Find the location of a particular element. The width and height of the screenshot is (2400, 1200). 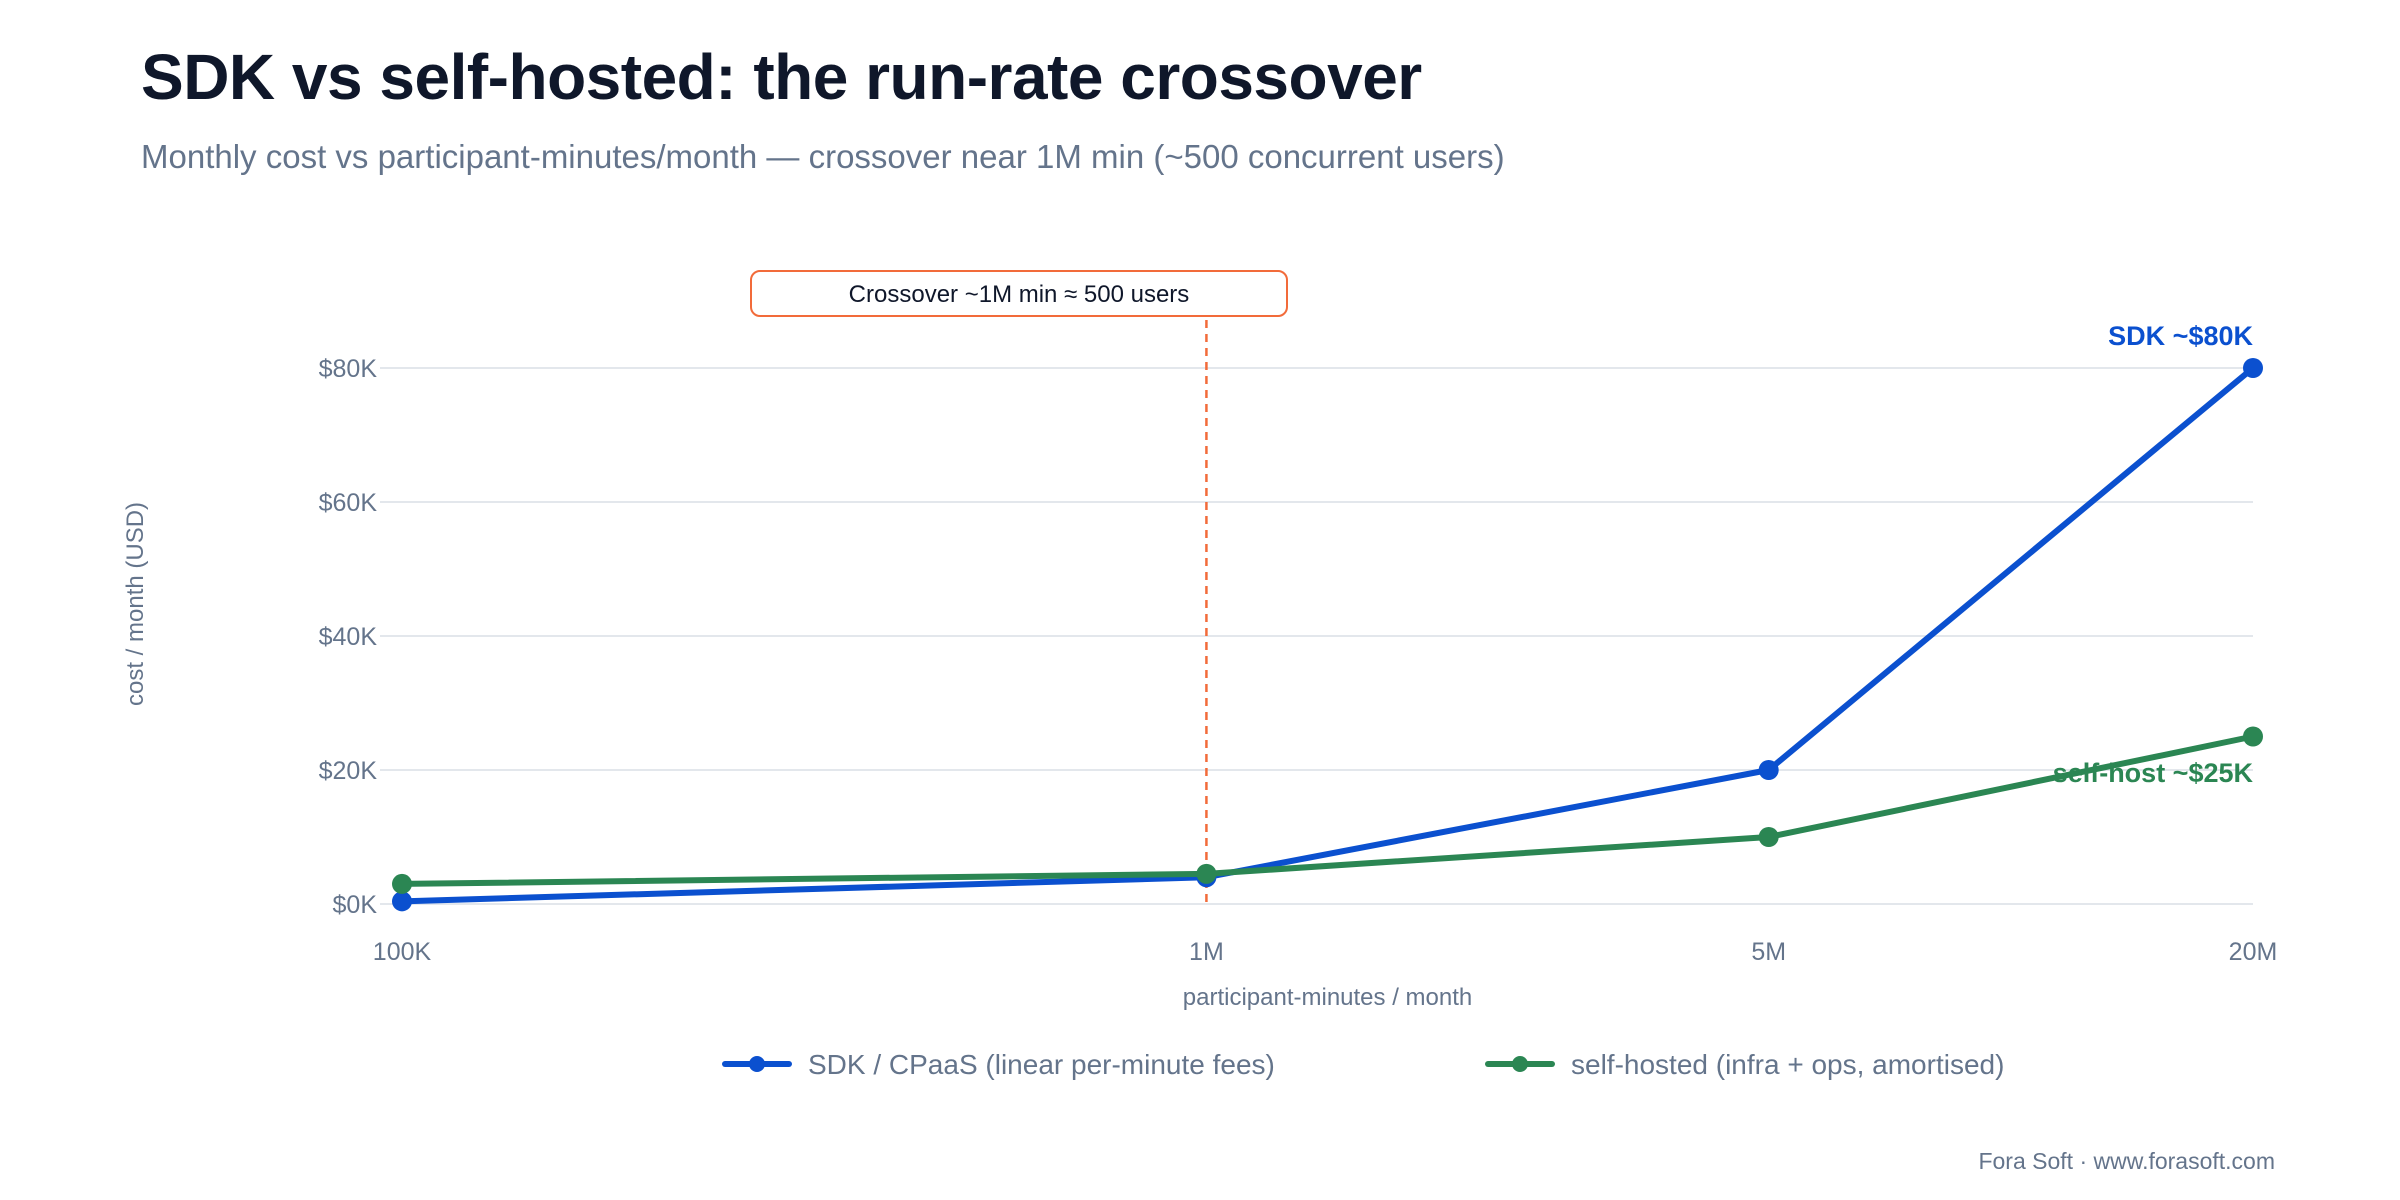

end-label-self-hosted: self-host ~$25K is located at coordinates (2153, 773).